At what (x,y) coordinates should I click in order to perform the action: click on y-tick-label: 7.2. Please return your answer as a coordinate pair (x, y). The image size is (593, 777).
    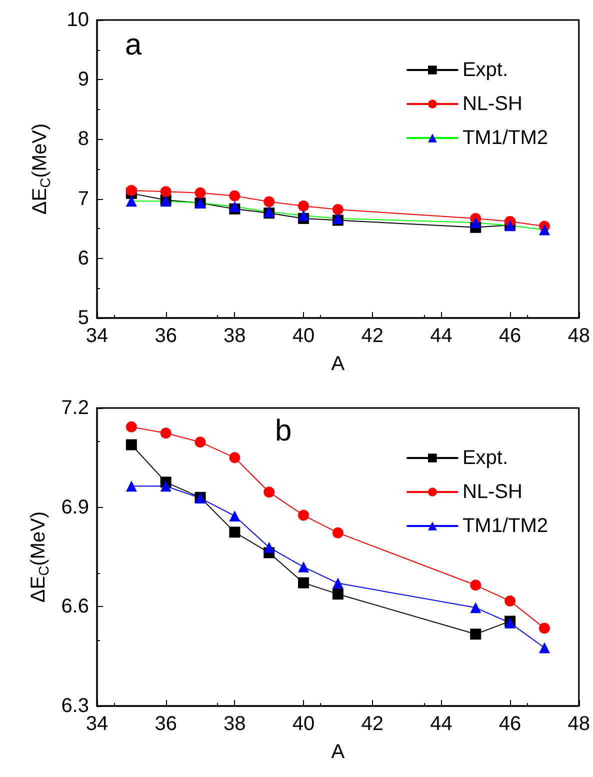
    Looking at the image, I should click on (75, 408).